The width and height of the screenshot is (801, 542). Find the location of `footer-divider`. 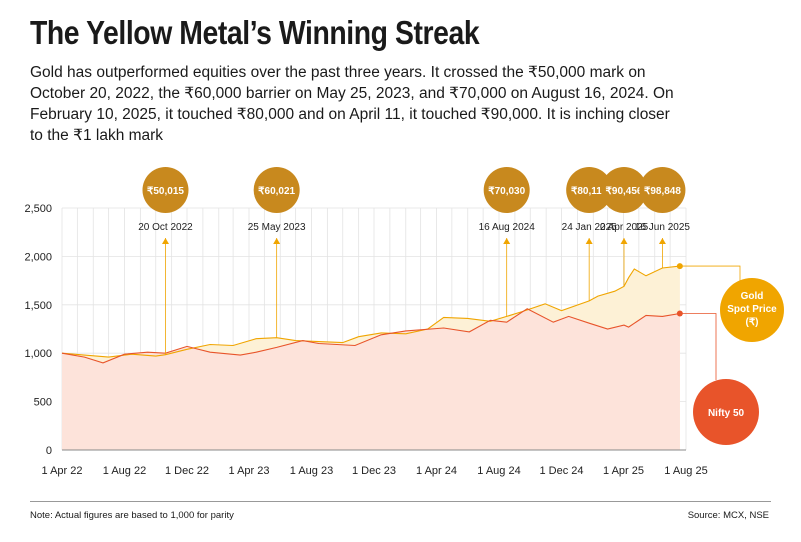

footer-divider is located at coordinates (400, 501).